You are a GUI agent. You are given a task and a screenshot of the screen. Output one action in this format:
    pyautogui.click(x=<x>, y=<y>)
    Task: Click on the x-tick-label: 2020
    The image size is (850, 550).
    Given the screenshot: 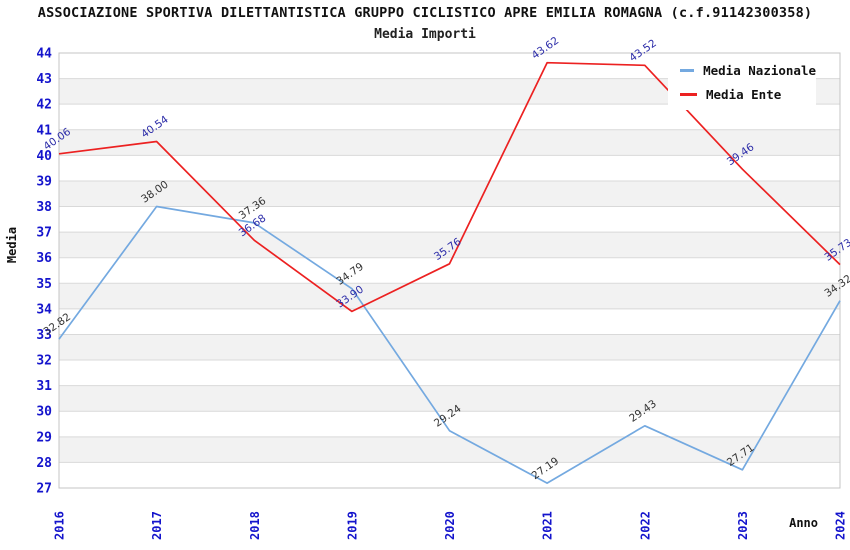 What is the action you would take?
    pyautogui.click(x=450, y=525)
    